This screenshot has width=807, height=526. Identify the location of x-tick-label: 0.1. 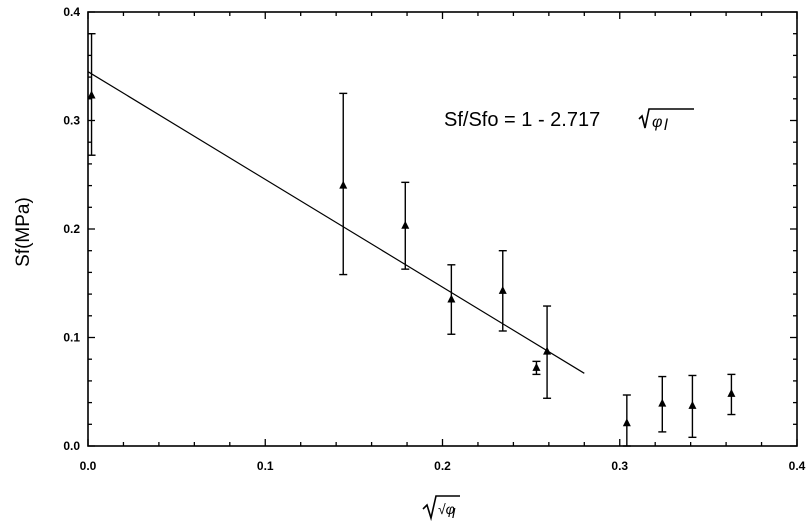
(265, 466).